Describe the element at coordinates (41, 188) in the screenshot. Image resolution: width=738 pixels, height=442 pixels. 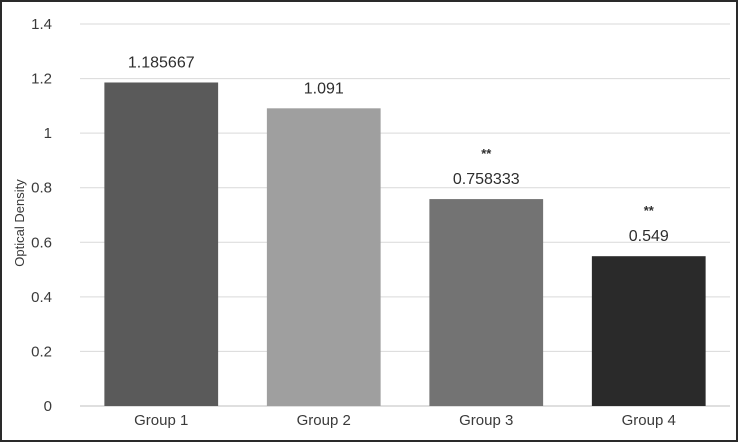
I see `y-tick-label: 0.8` at that location.